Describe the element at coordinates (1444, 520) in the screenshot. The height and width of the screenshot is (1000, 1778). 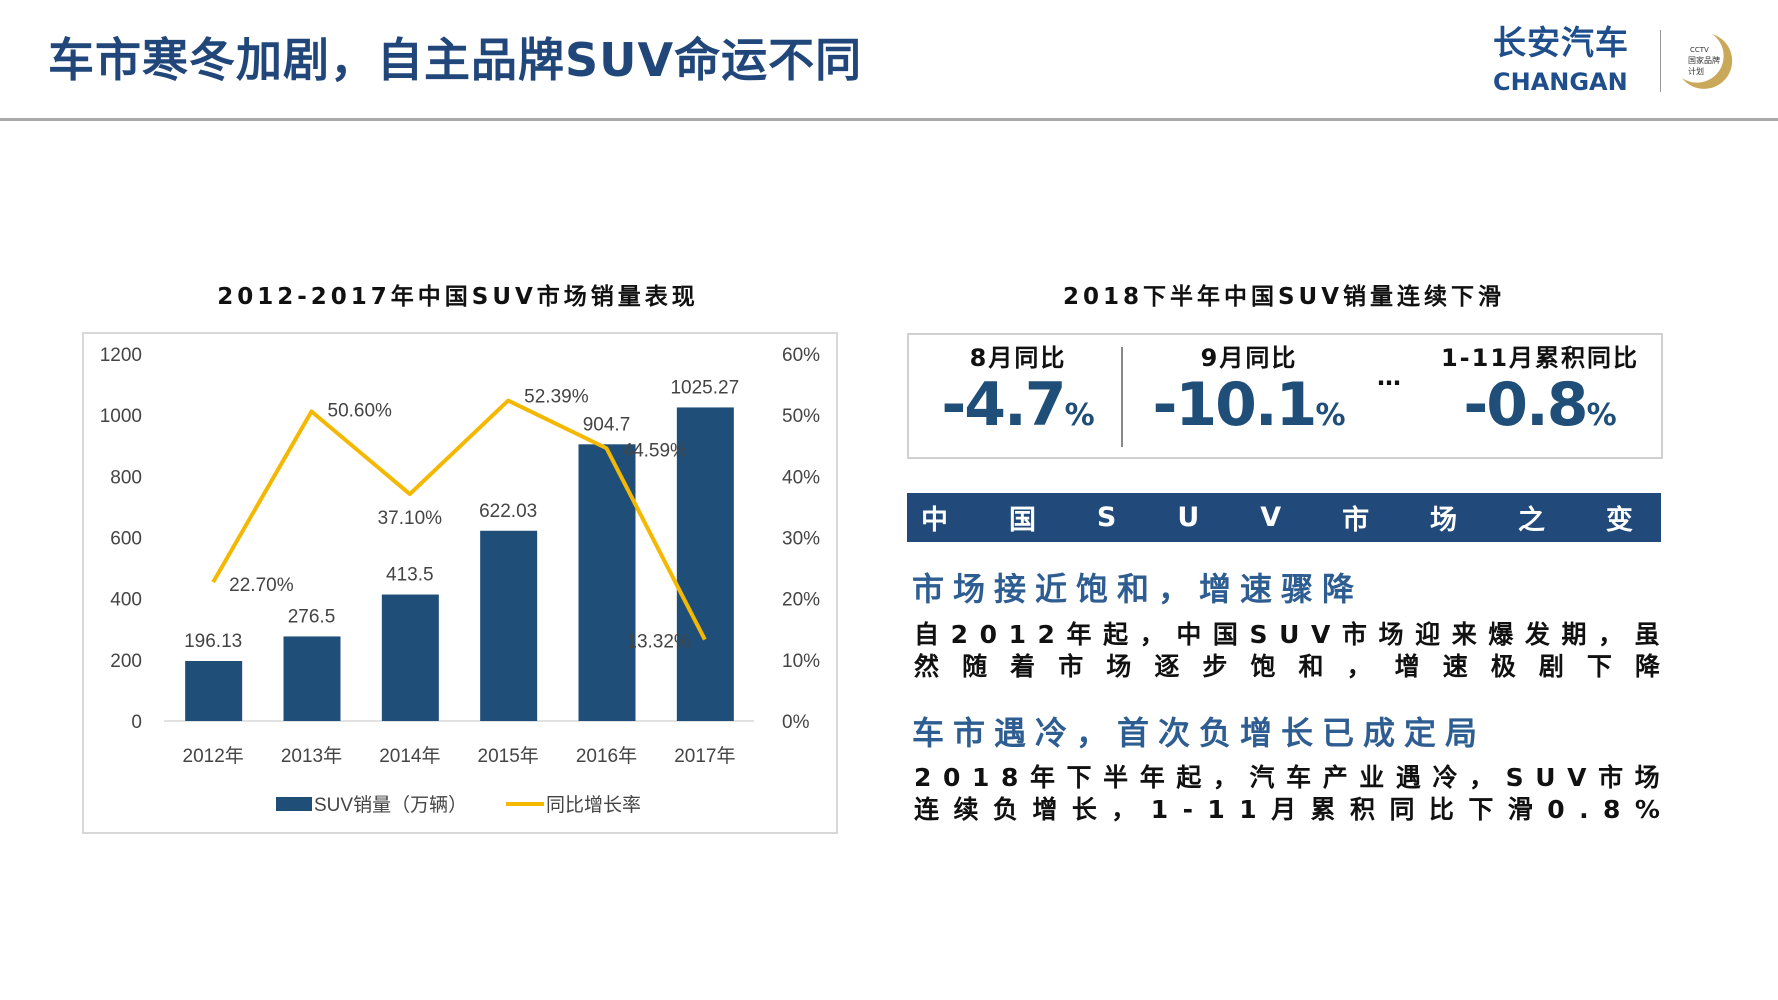
I see `band-char: 场` at that location.